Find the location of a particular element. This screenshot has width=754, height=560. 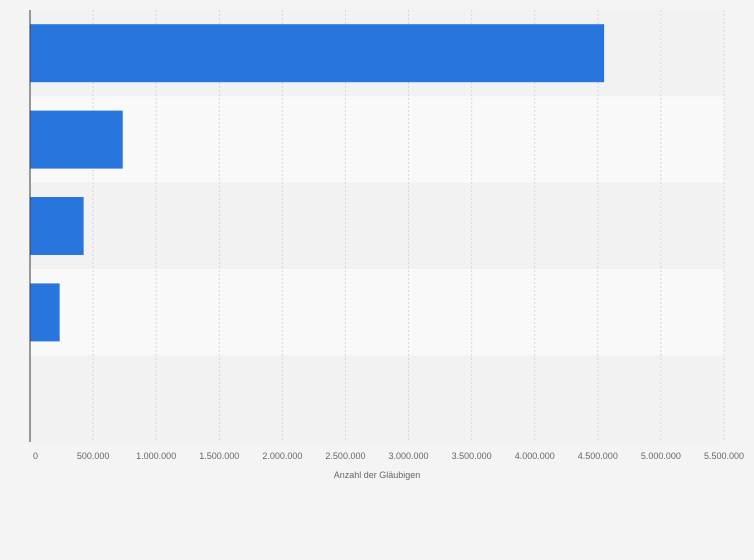

x-tick-label-6: 3.000.000 is located at coordinates (409, 456).